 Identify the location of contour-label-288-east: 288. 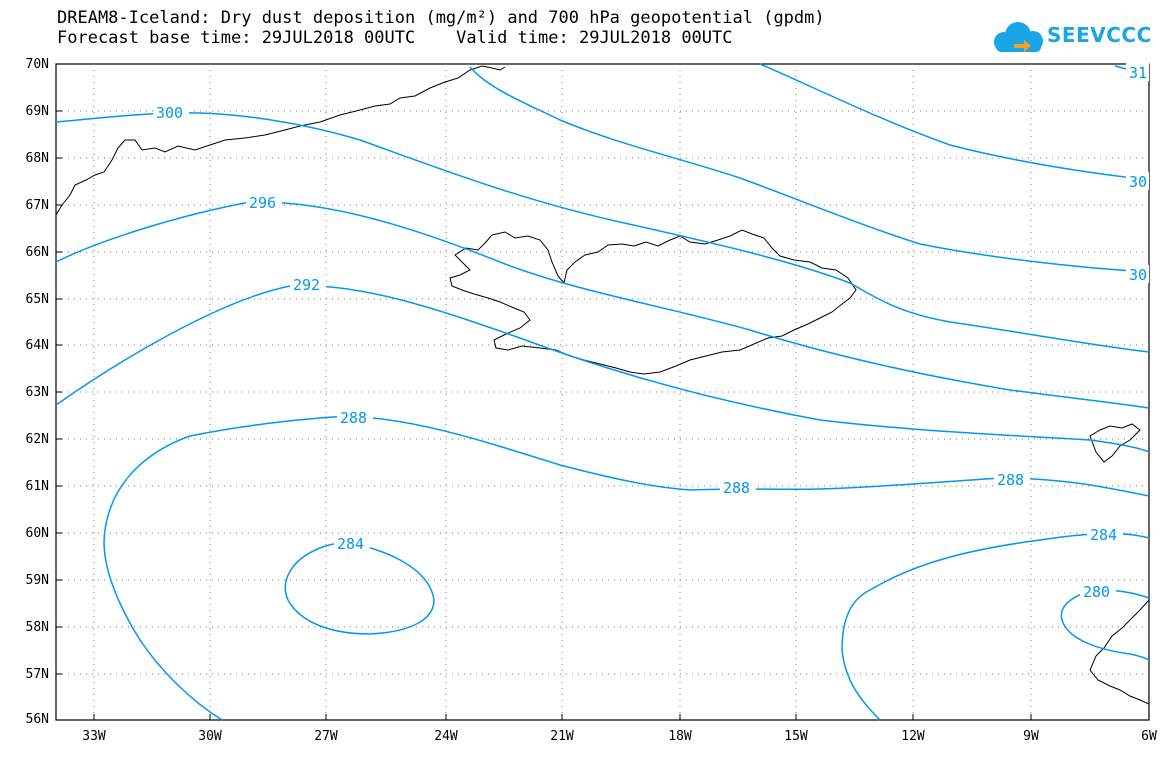
(1010, 480).